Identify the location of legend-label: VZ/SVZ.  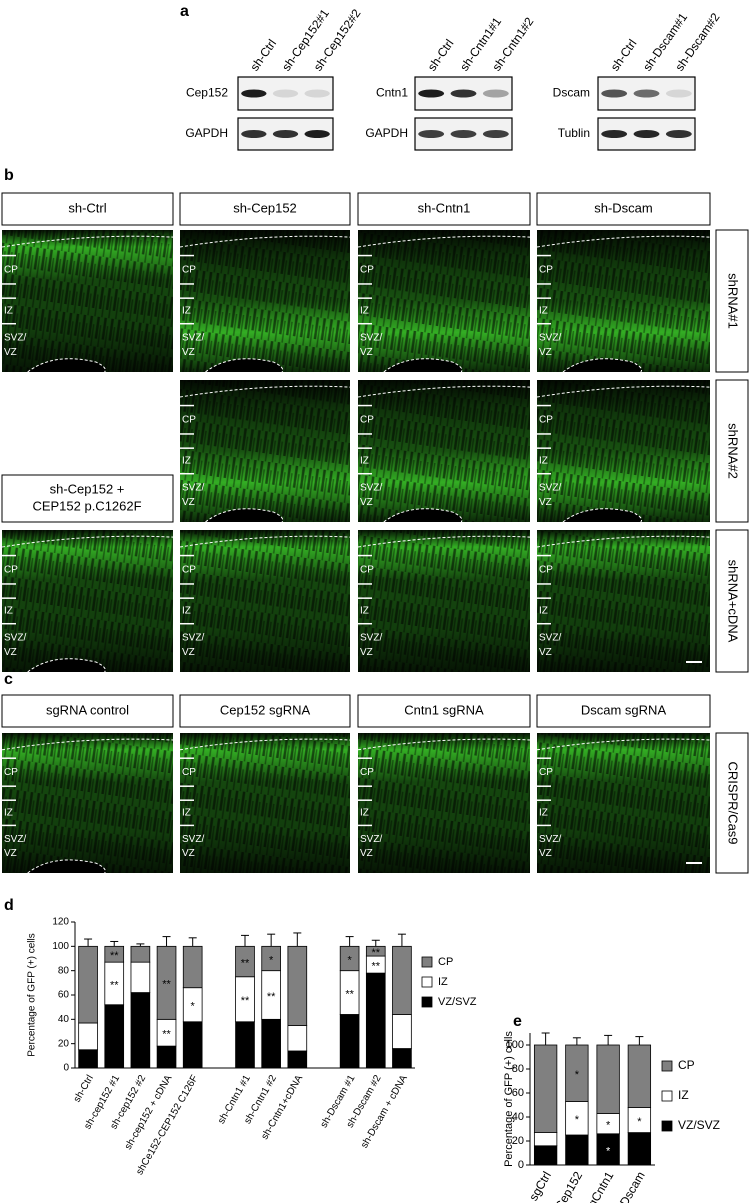
(457, 1002).